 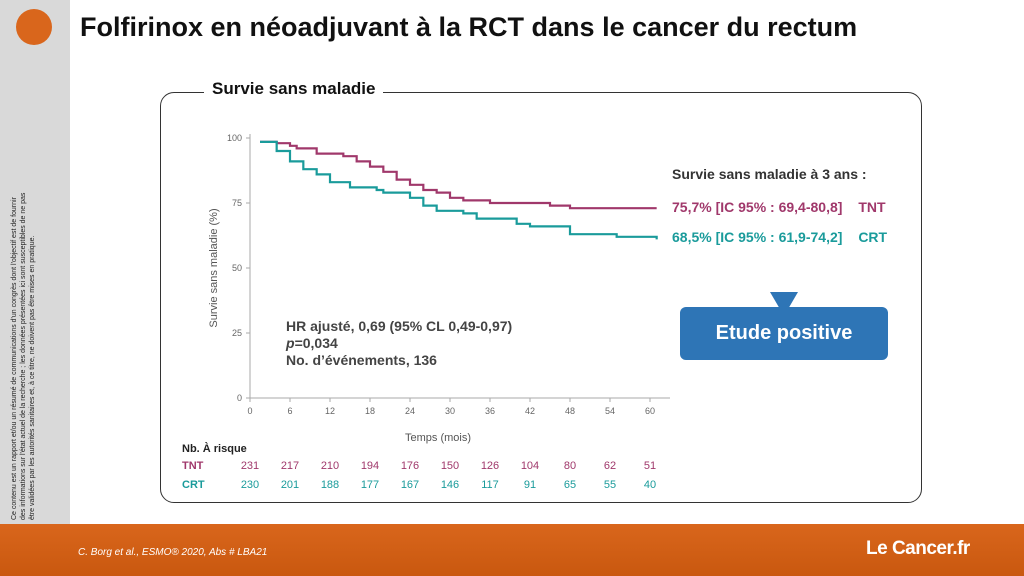 I want to click on results-title: Survie sans maladie à 3 ans :, so click(x=769, y=174).